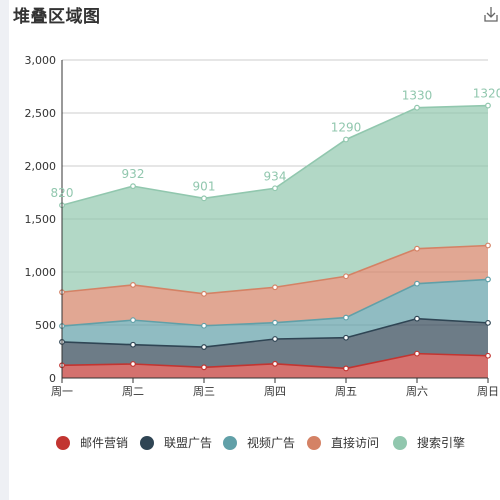  What do you see at coordinates (41, 60) in the screenshot?
I see `y-tick-label: 3,000` at bounding box center [41, 60].